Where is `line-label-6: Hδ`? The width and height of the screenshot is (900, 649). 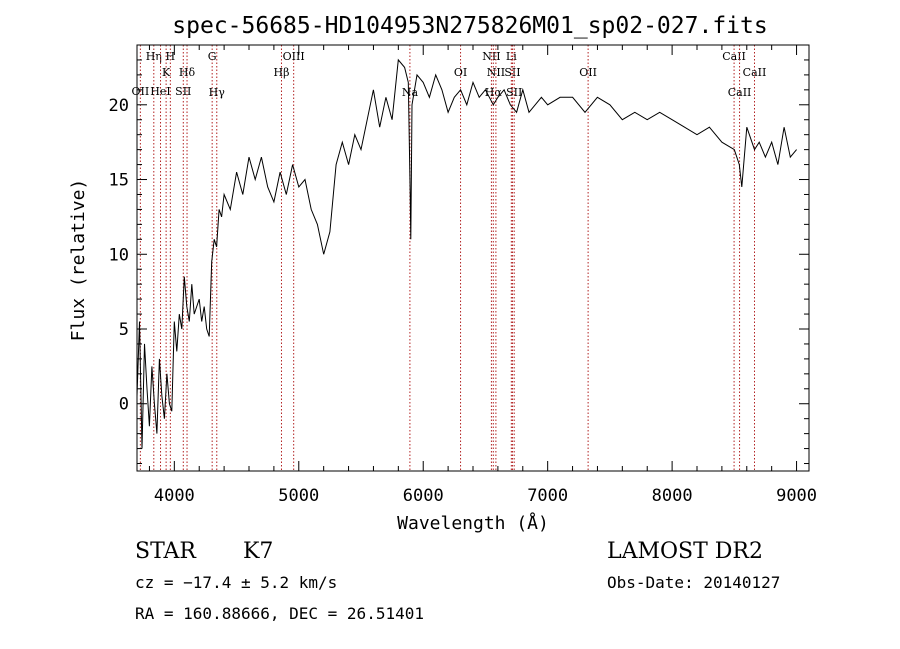
line-label-6: Hδ is located at coordinates (187, 72).